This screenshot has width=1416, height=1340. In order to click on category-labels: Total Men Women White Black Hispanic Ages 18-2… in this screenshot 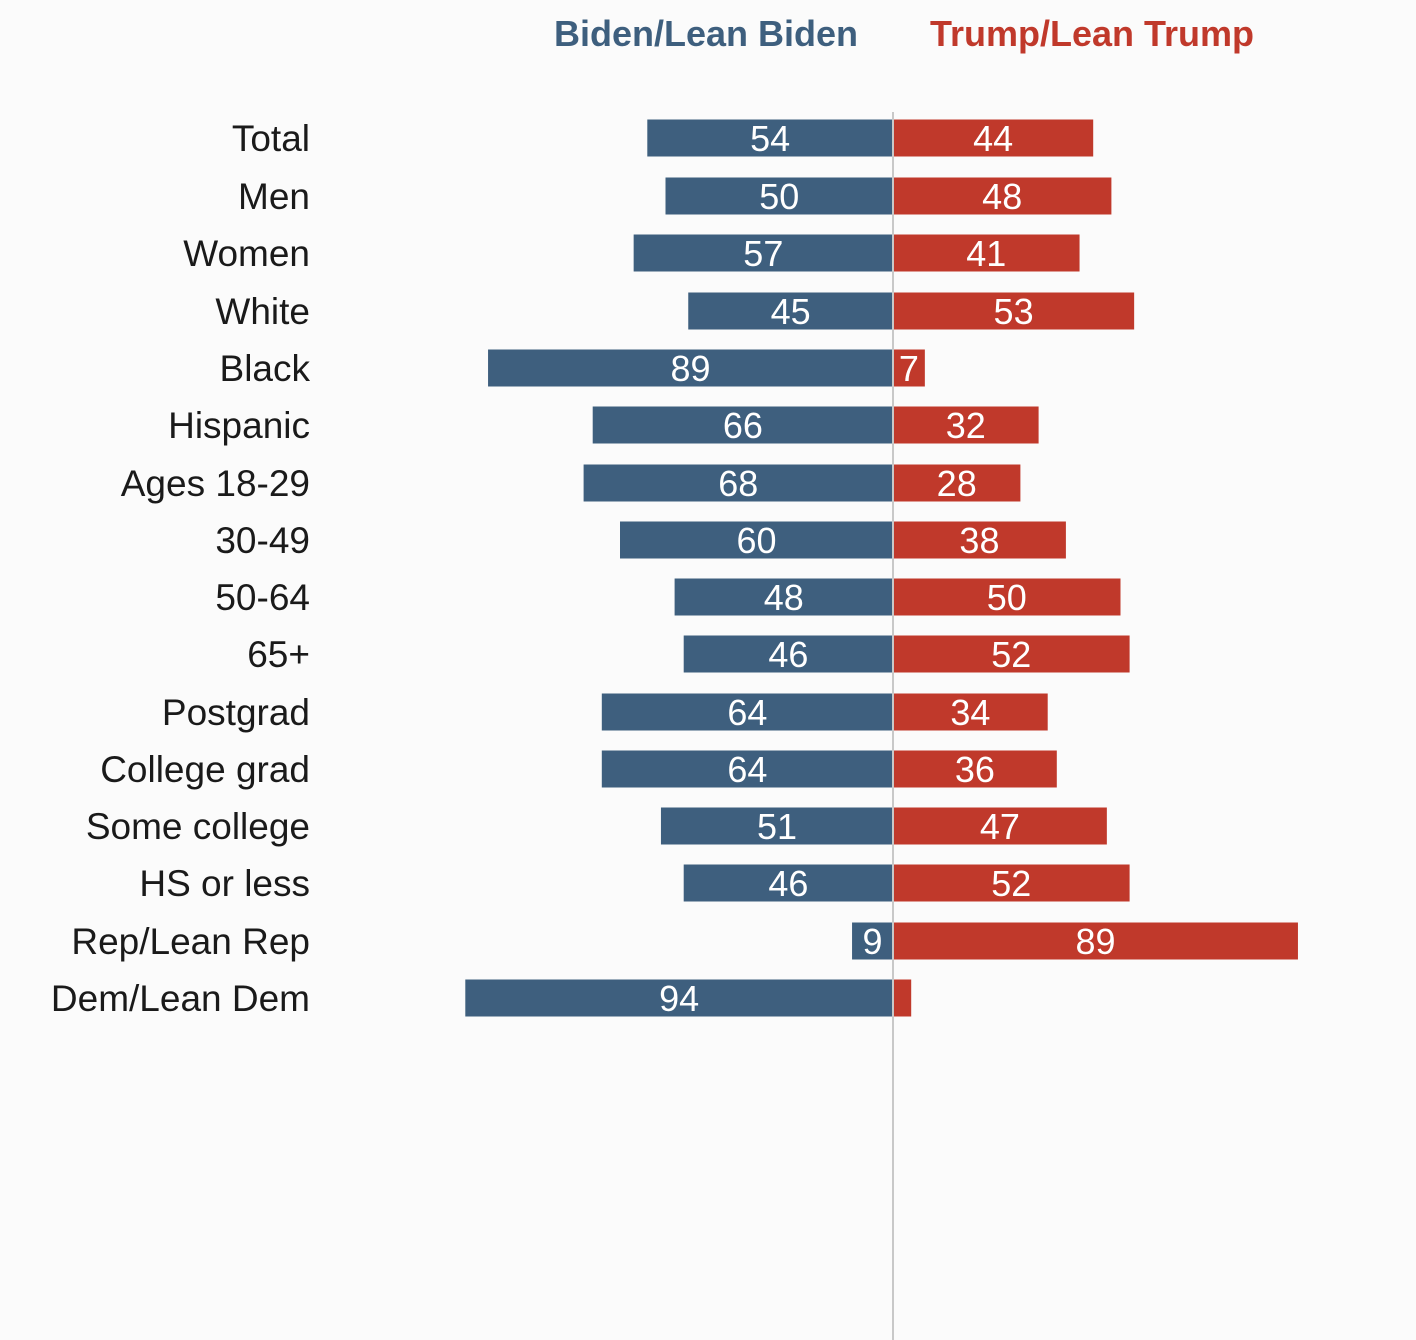, I will do `click(181, 568)`.